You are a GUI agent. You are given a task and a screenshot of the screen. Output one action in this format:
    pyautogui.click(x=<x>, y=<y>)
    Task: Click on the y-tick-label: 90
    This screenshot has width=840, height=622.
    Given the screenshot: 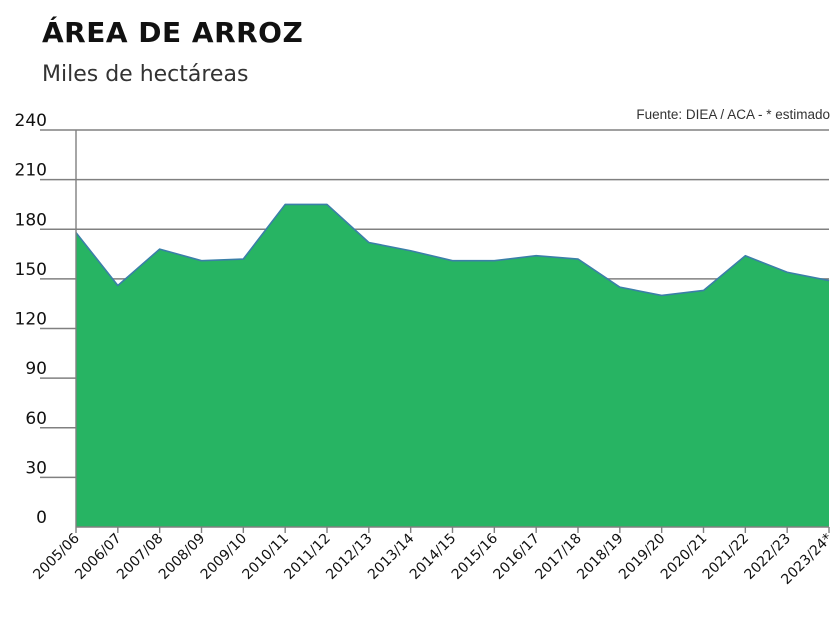 What is the action you would take?
    pyautogui.click(x=36, y=369)
    